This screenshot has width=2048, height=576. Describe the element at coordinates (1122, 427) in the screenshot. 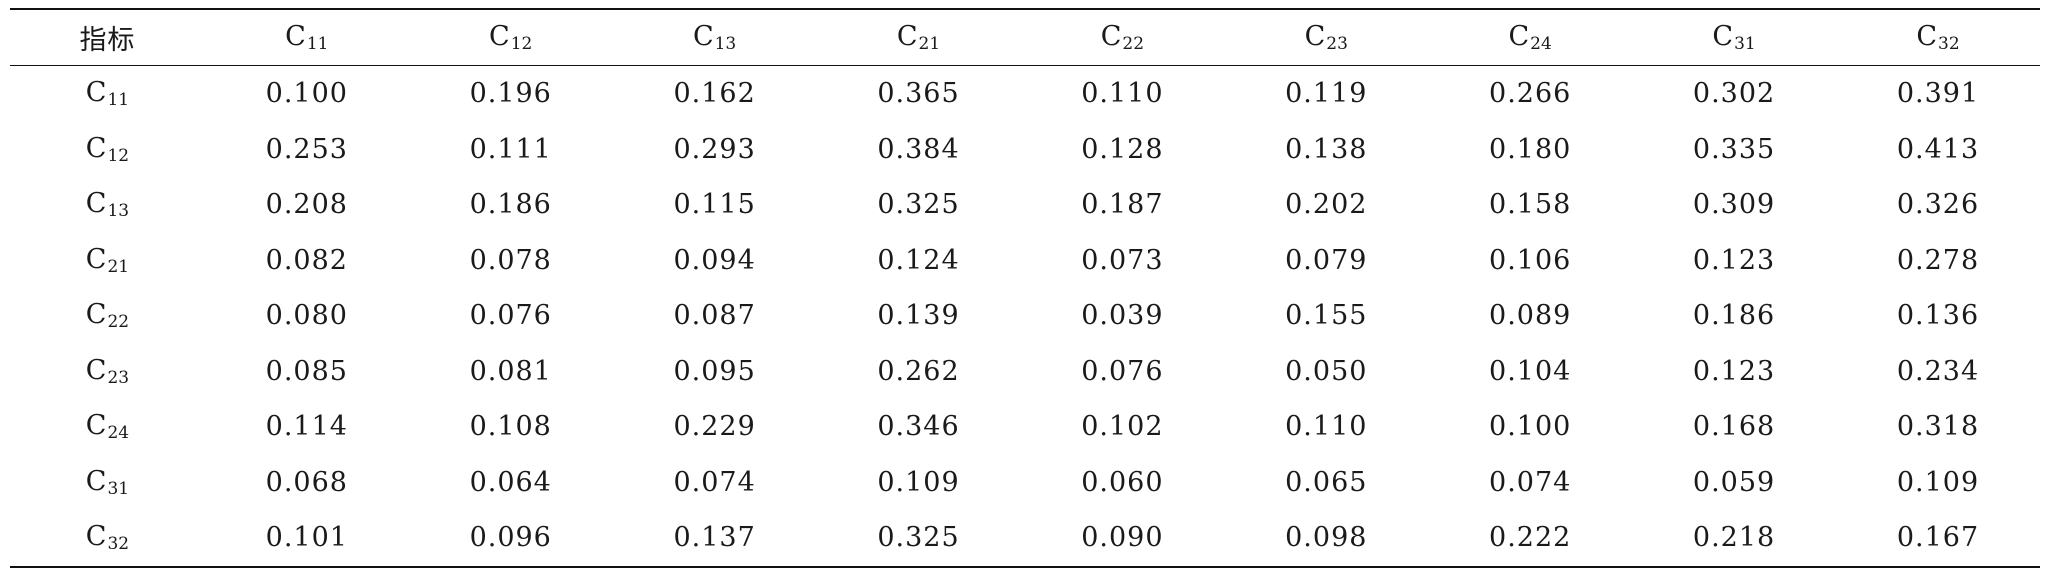

I see `table-cell: 0.102` at that location.